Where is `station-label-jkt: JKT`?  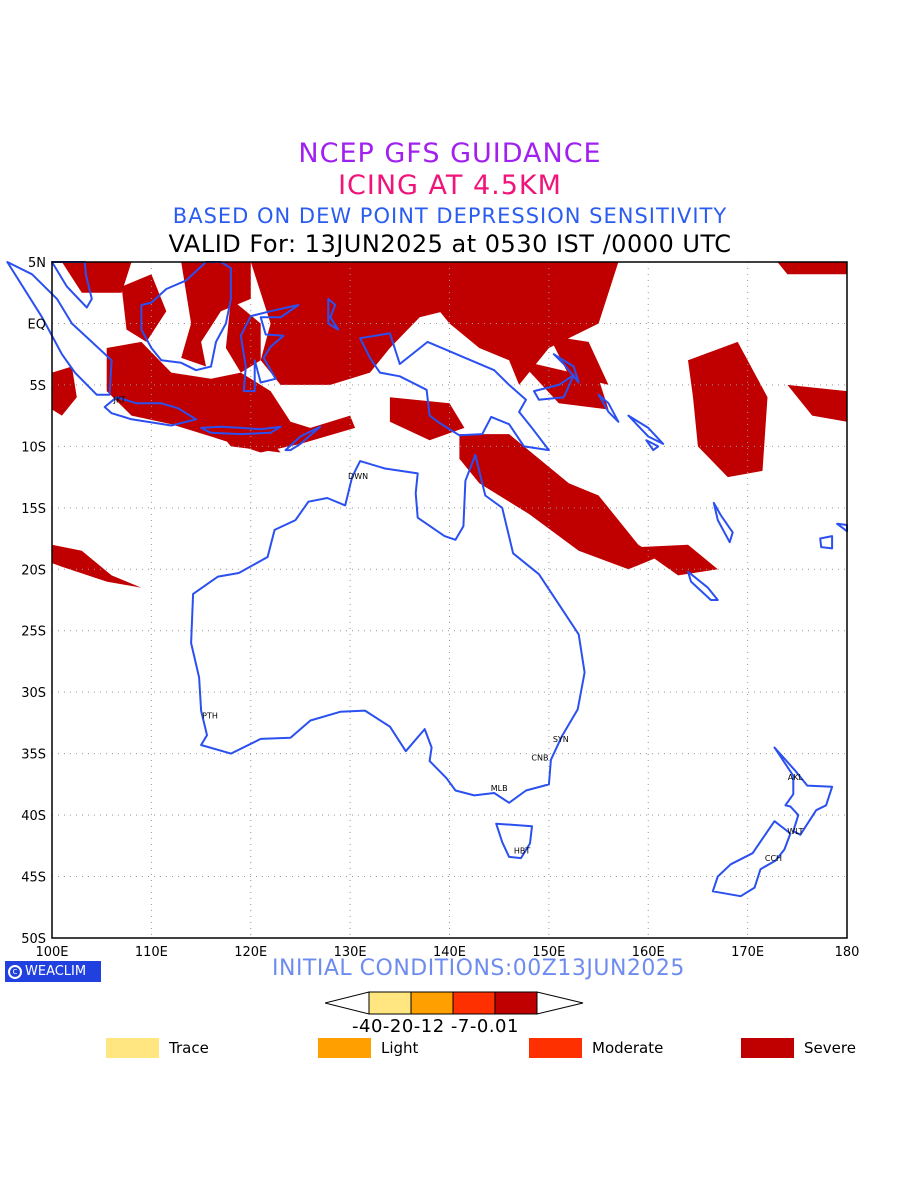
station-label-jkt: JKT is located at coordinates (119, 400).